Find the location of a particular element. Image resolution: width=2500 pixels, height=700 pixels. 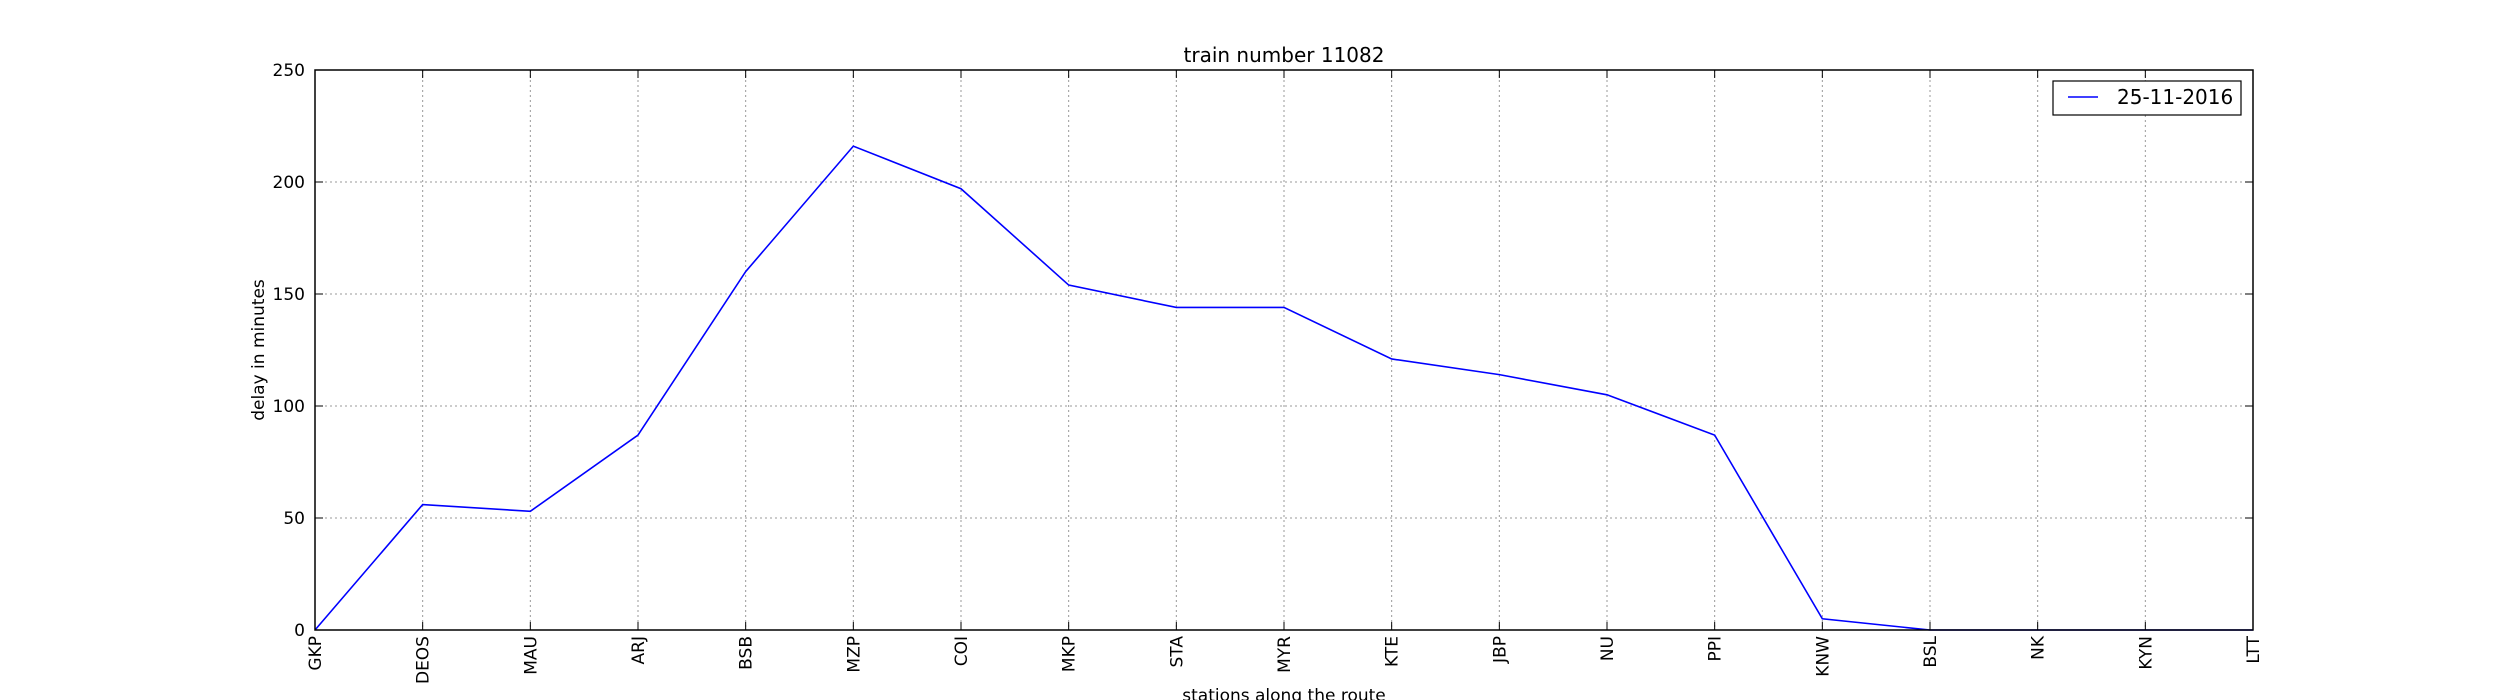

y-tick-label: 200 is located at coordinates (289, 183).